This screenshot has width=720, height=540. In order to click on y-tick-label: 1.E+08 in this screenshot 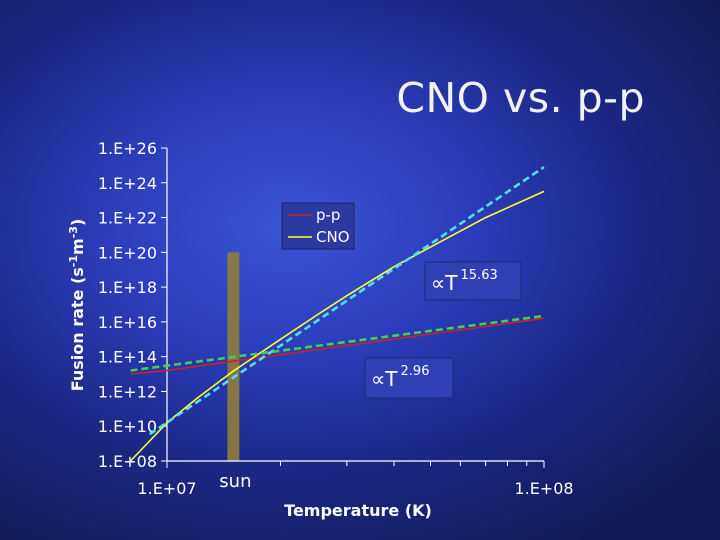, I will do `click(127, 461)`.